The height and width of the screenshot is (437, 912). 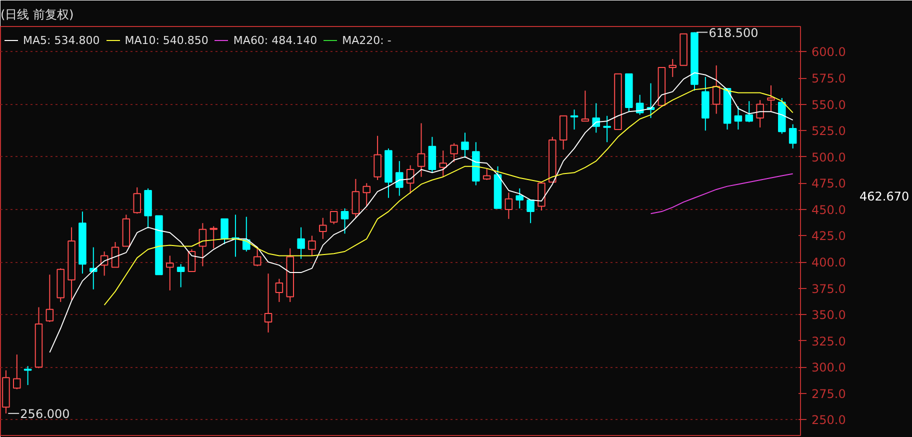 What do you see at coordinates (829, 236) in the screenshot?
I see `y-tick-label: 425.0` at bounding box center [829, 236].